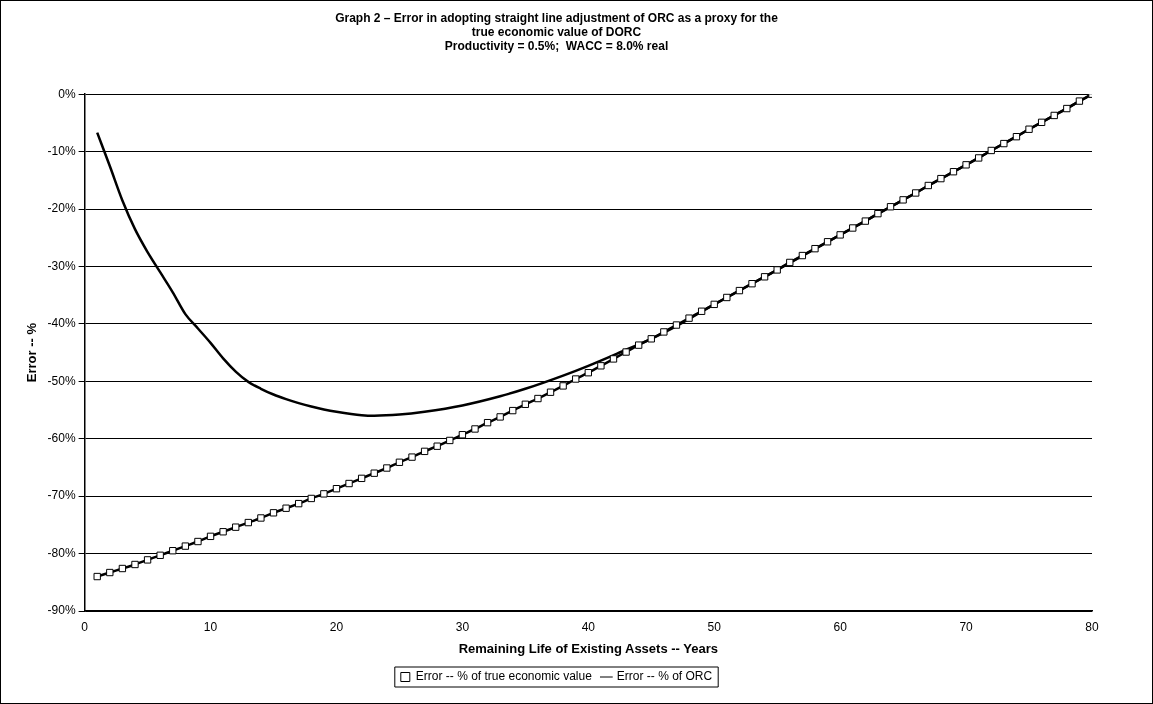  I want to click on x-tick-label: 50, so click(714, 626).